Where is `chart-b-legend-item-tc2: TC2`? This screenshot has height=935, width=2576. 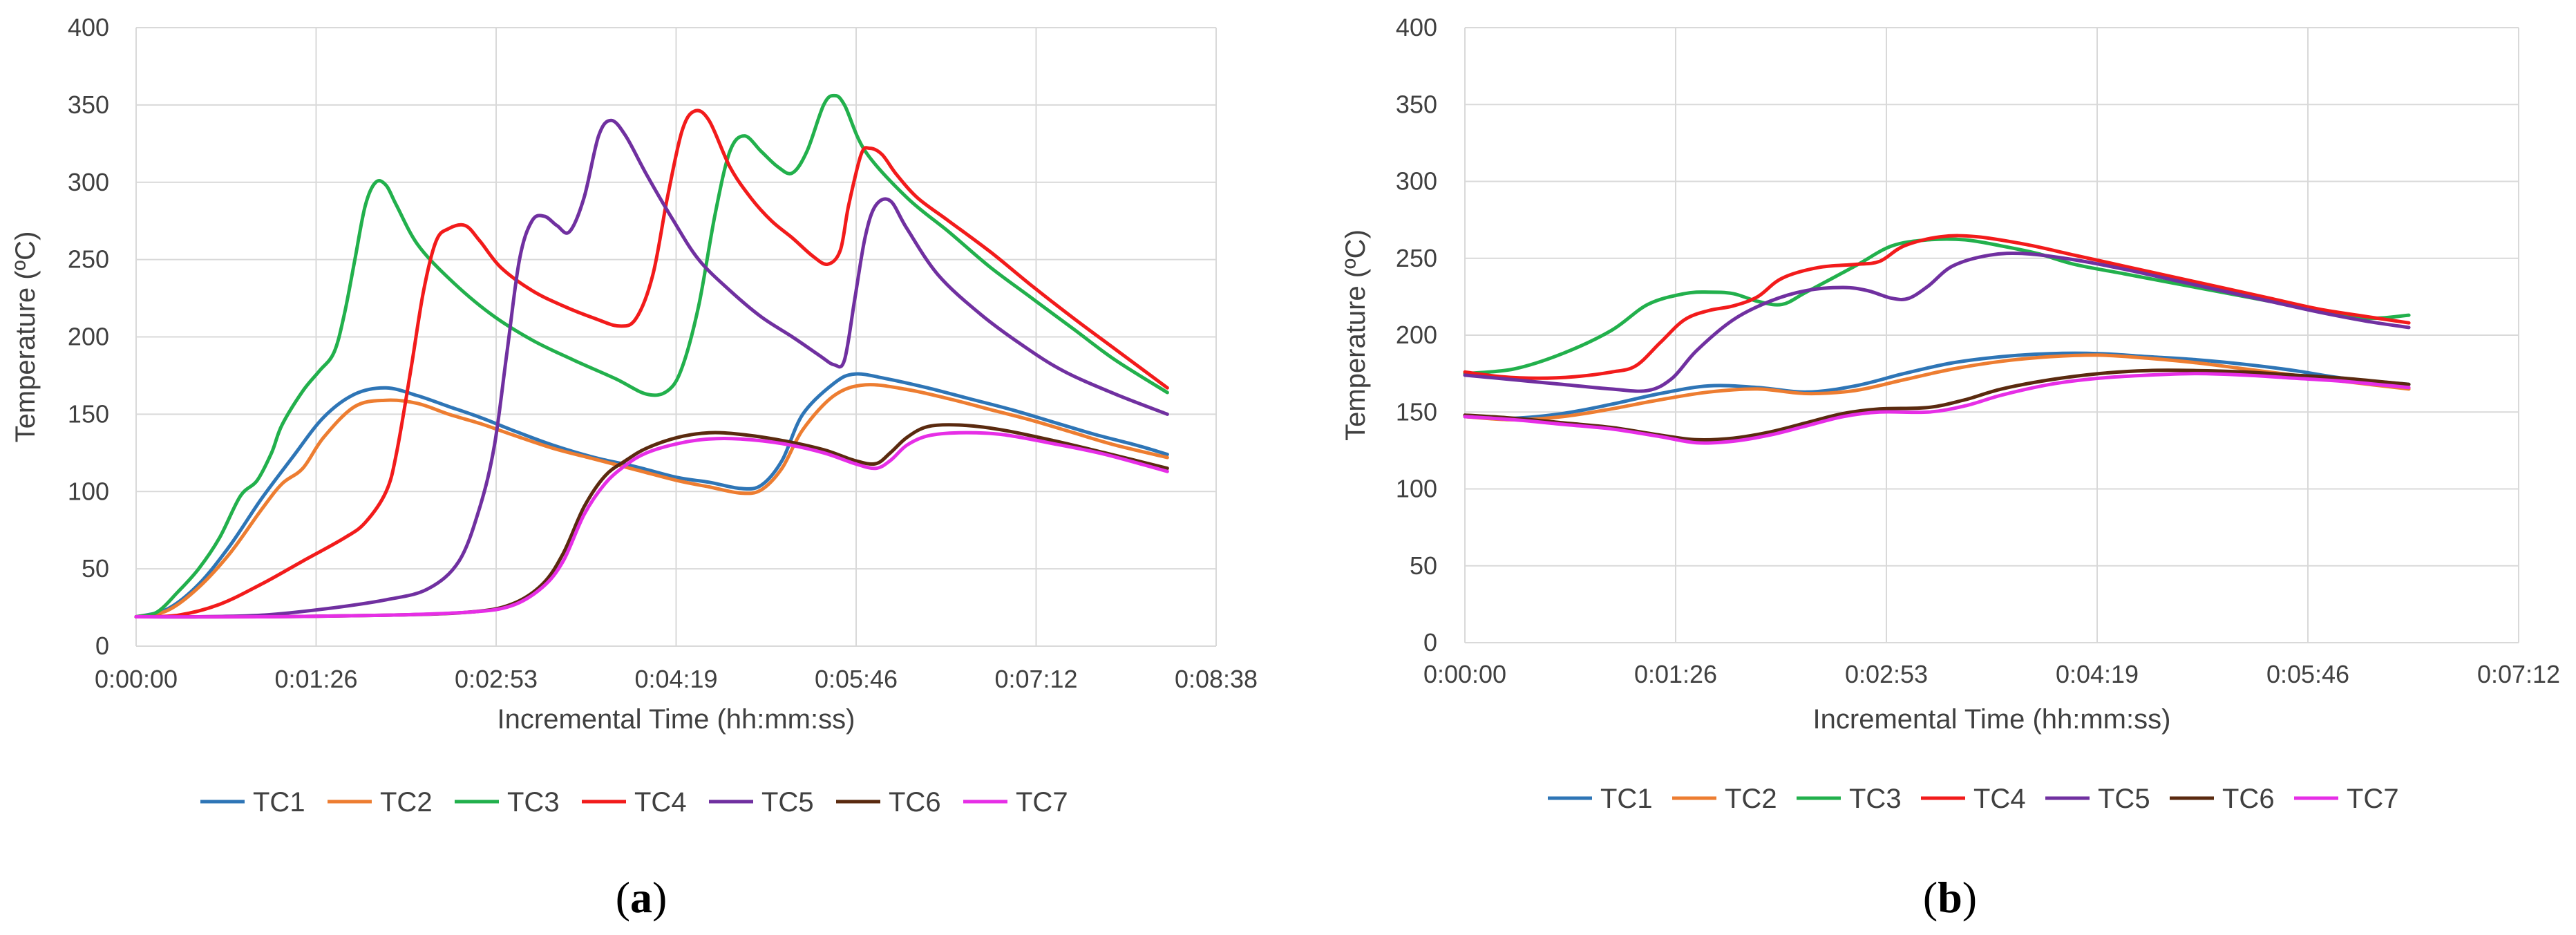 chart-b-legend-item-tc2: TC2 is located at coordinates (1724, 799).